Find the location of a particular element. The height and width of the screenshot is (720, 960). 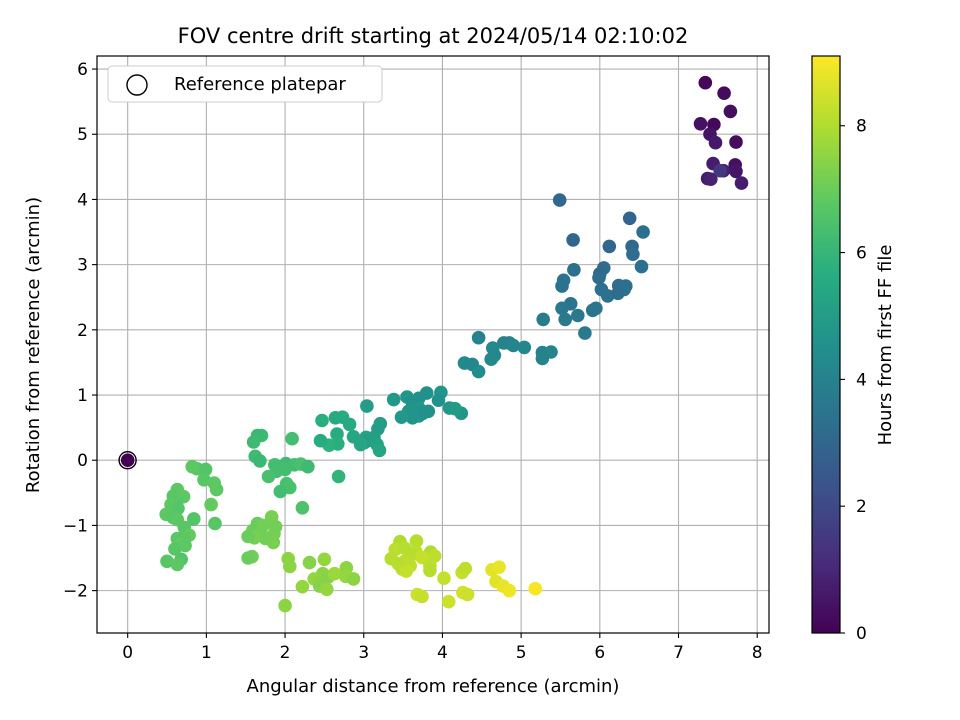

x-tick-label: 0 is located at coordinates (127, 653).